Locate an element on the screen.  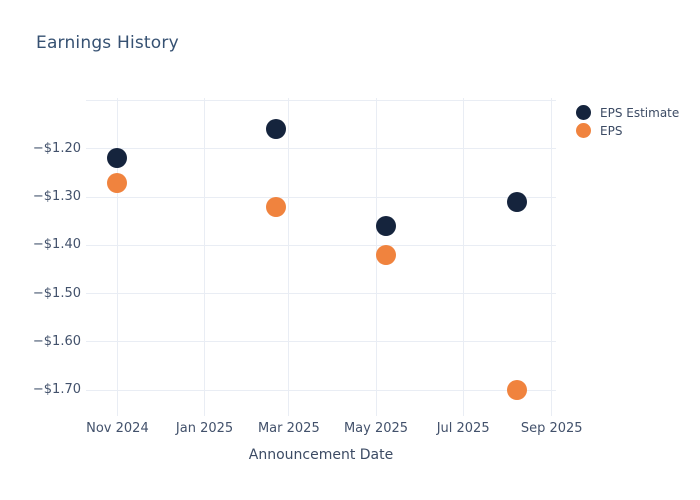
y-tick-label: −$1.60 is located at coordinates (56, 341).